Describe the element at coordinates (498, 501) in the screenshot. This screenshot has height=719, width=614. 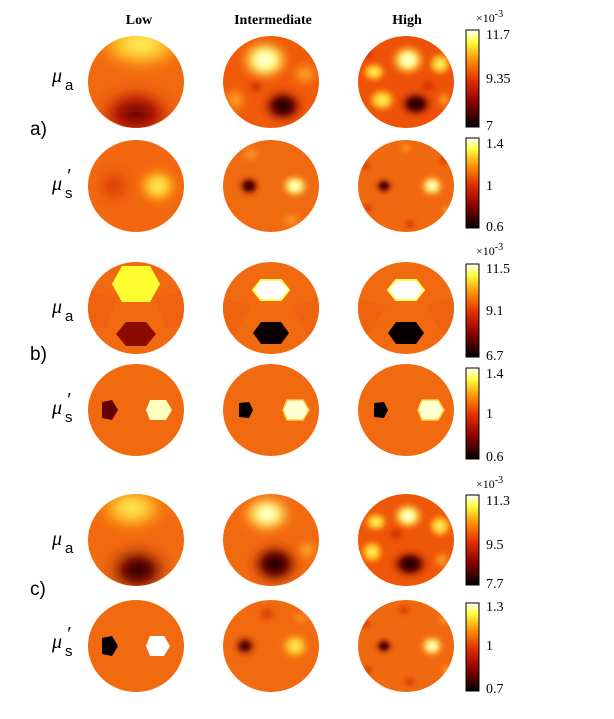
I see `svg-text: 11.3` at that location.